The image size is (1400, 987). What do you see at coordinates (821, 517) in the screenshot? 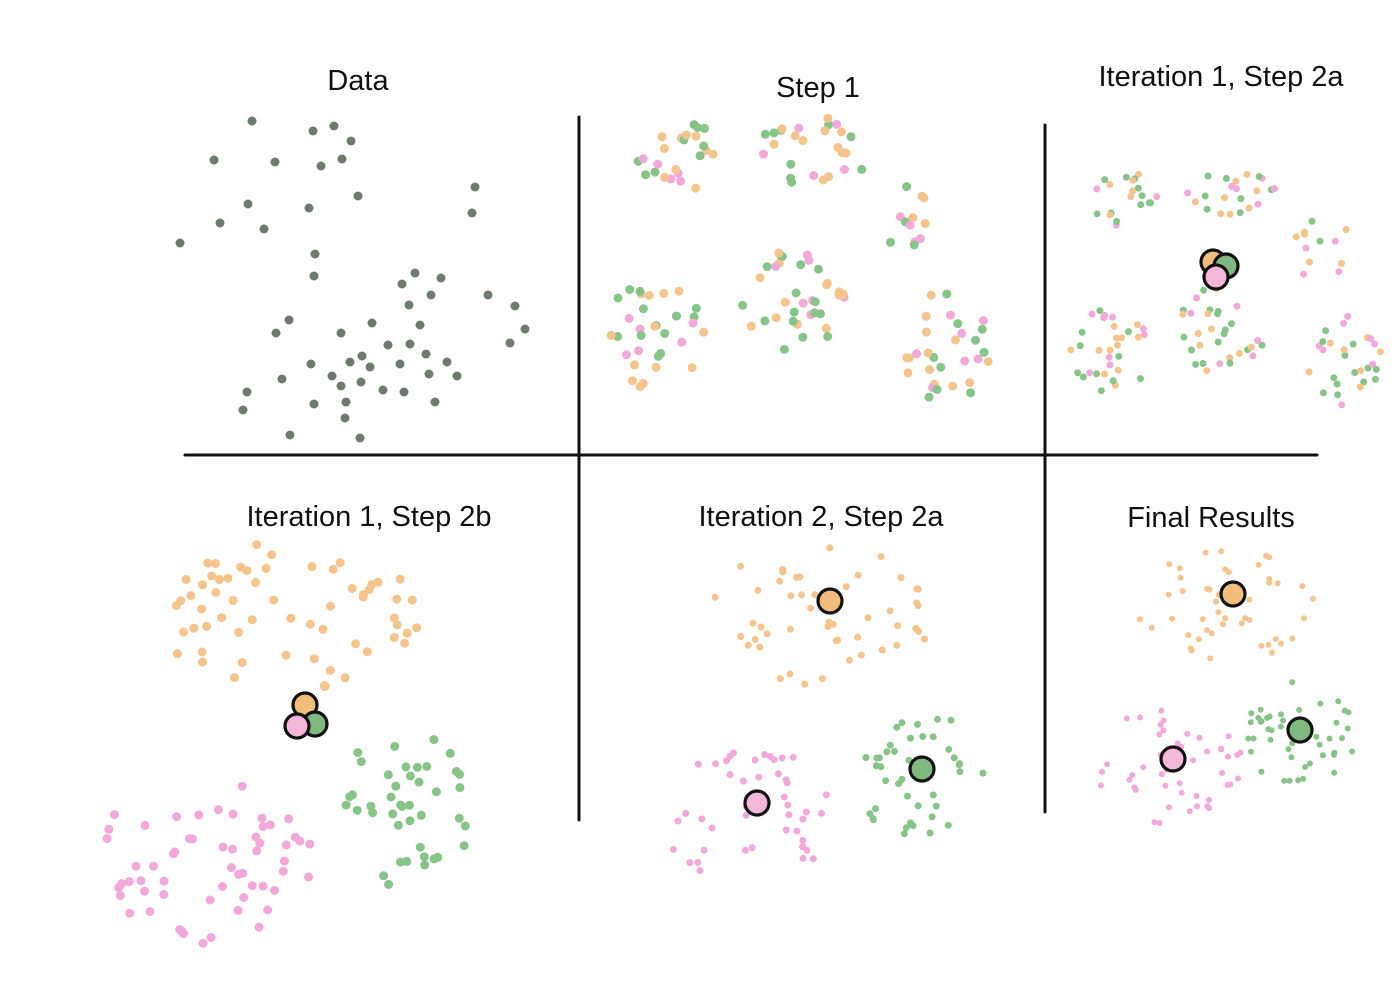
I see `panel-title-iteration2-step2a: Iteration 2, Step 2a` at bounding box center [821, 517].